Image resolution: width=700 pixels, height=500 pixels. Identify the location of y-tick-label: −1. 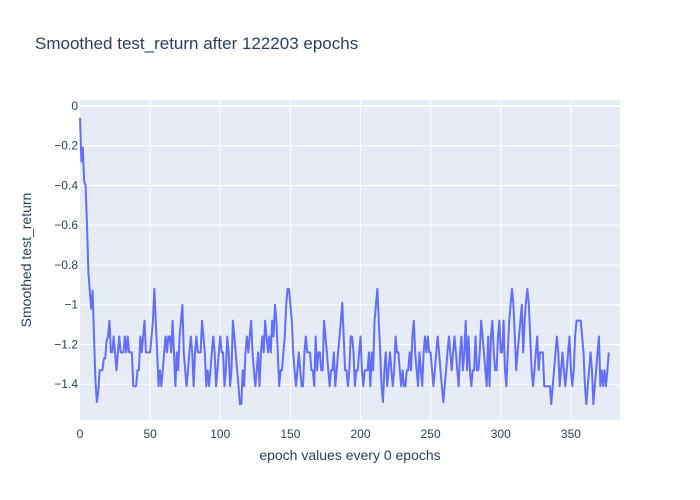
(71, 305).